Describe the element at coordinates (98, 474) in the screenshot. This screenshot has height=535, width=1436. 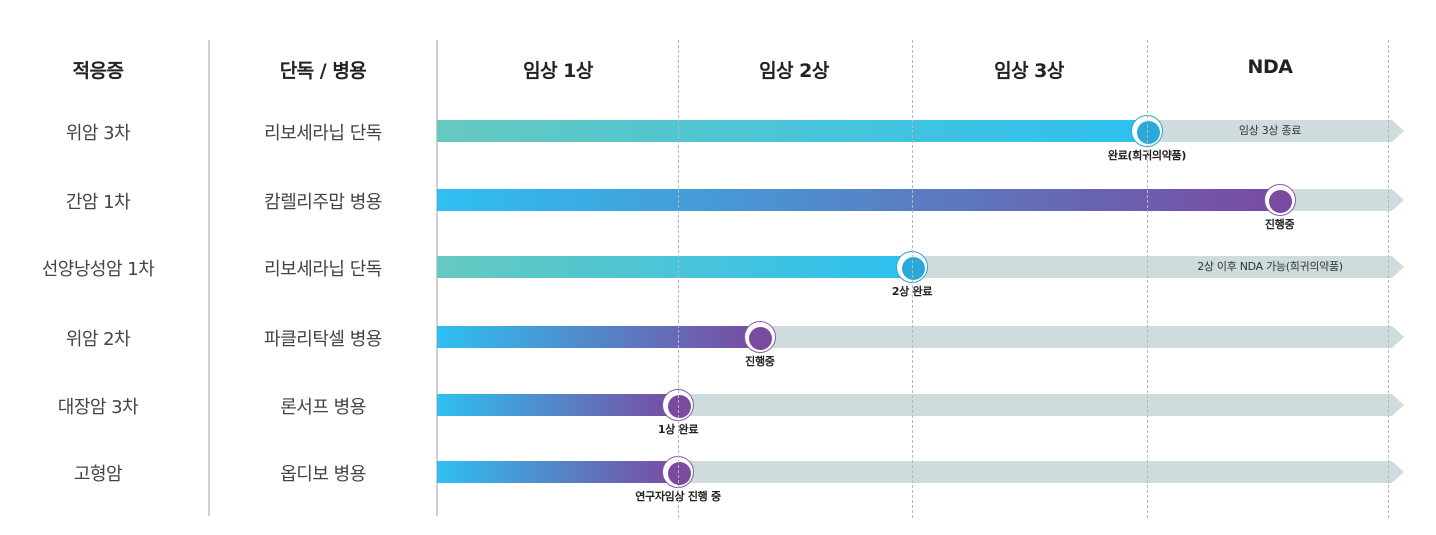
I see `indication-label: 고형암` at that location.